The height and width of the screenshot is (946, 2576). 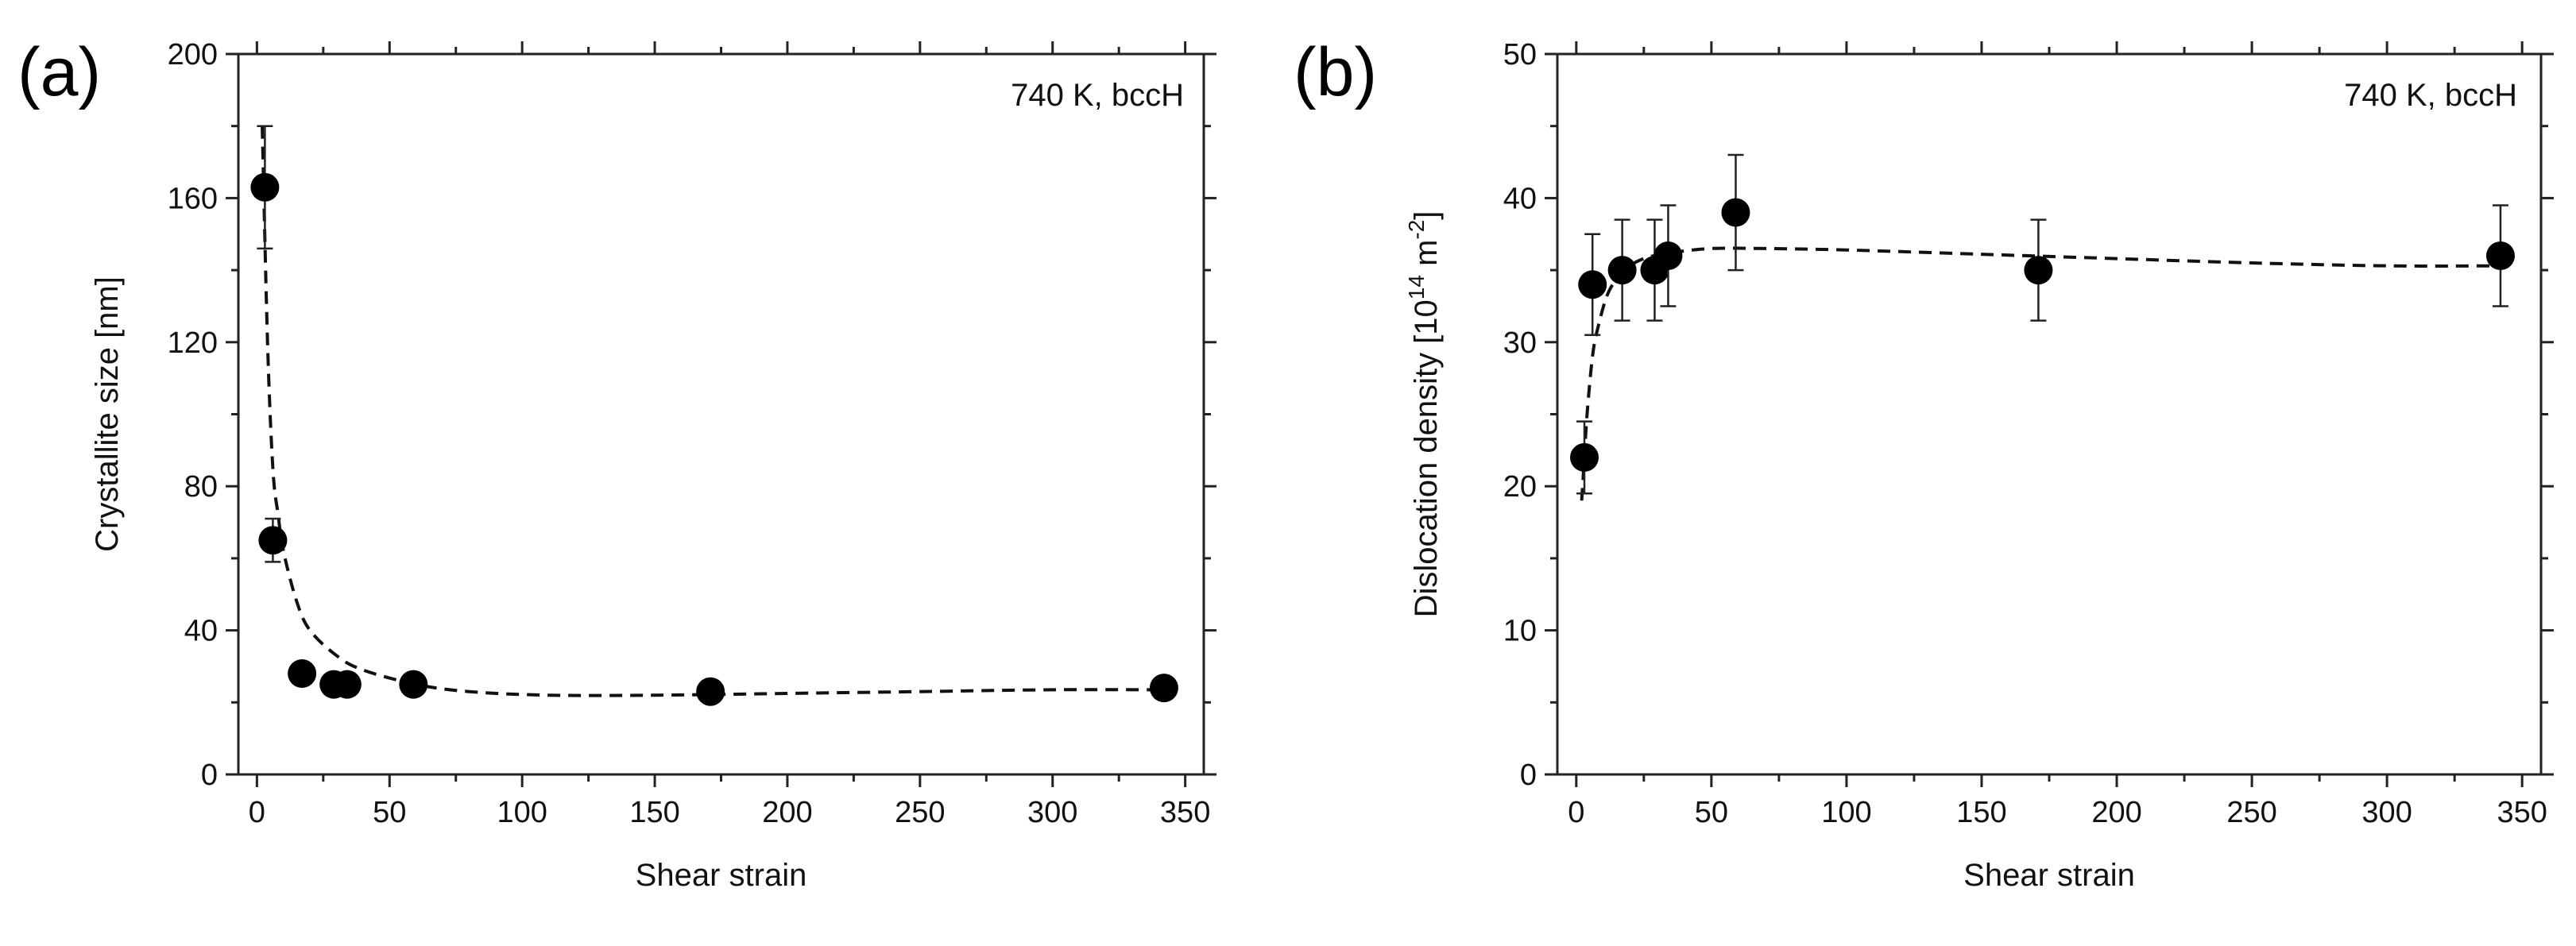 What do you see at coordinates (193, 198) in the screenshot?
I see `y-tick-label: 160` at bounding box center [193, 198].